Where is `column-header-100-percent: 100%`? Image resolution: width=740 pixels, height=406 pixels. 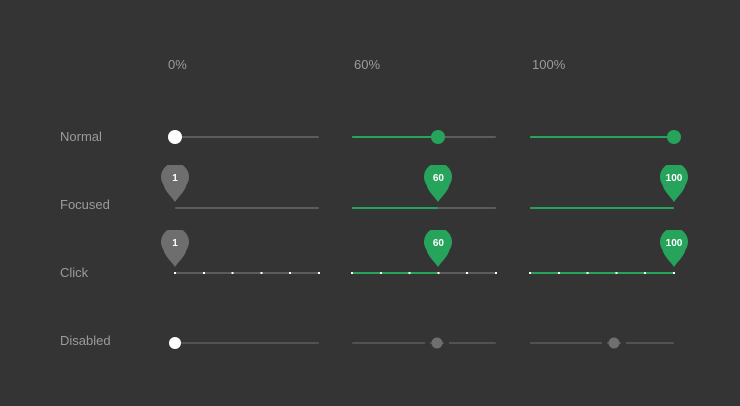 column-header-100-percent: 100% is located at coordinates (549, 64).